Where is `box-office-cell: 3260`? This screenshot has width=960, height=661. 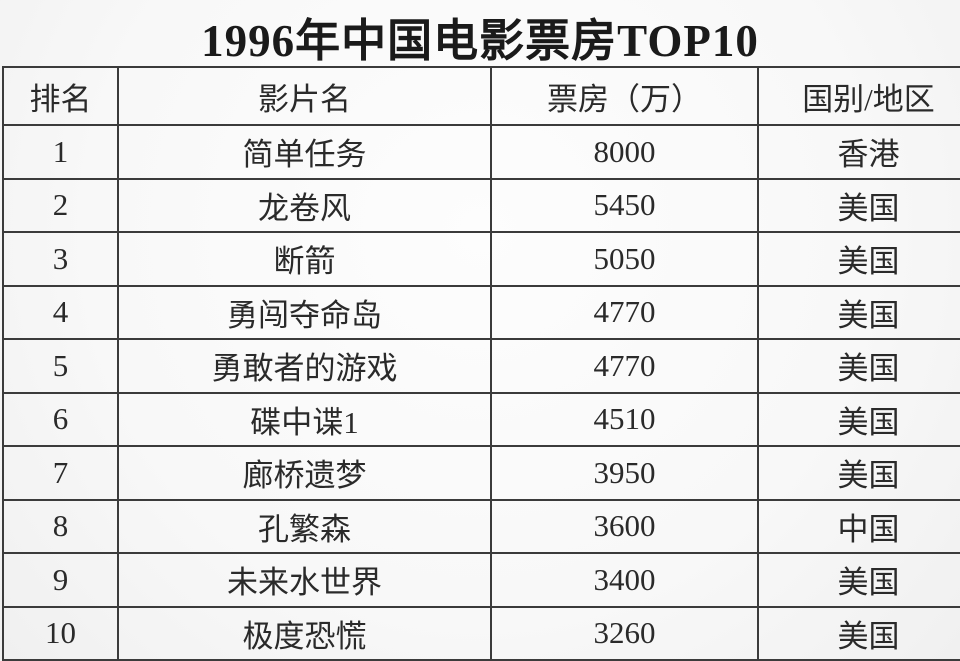 box-office-cell: 3260 is located at coordinates (624, 633).